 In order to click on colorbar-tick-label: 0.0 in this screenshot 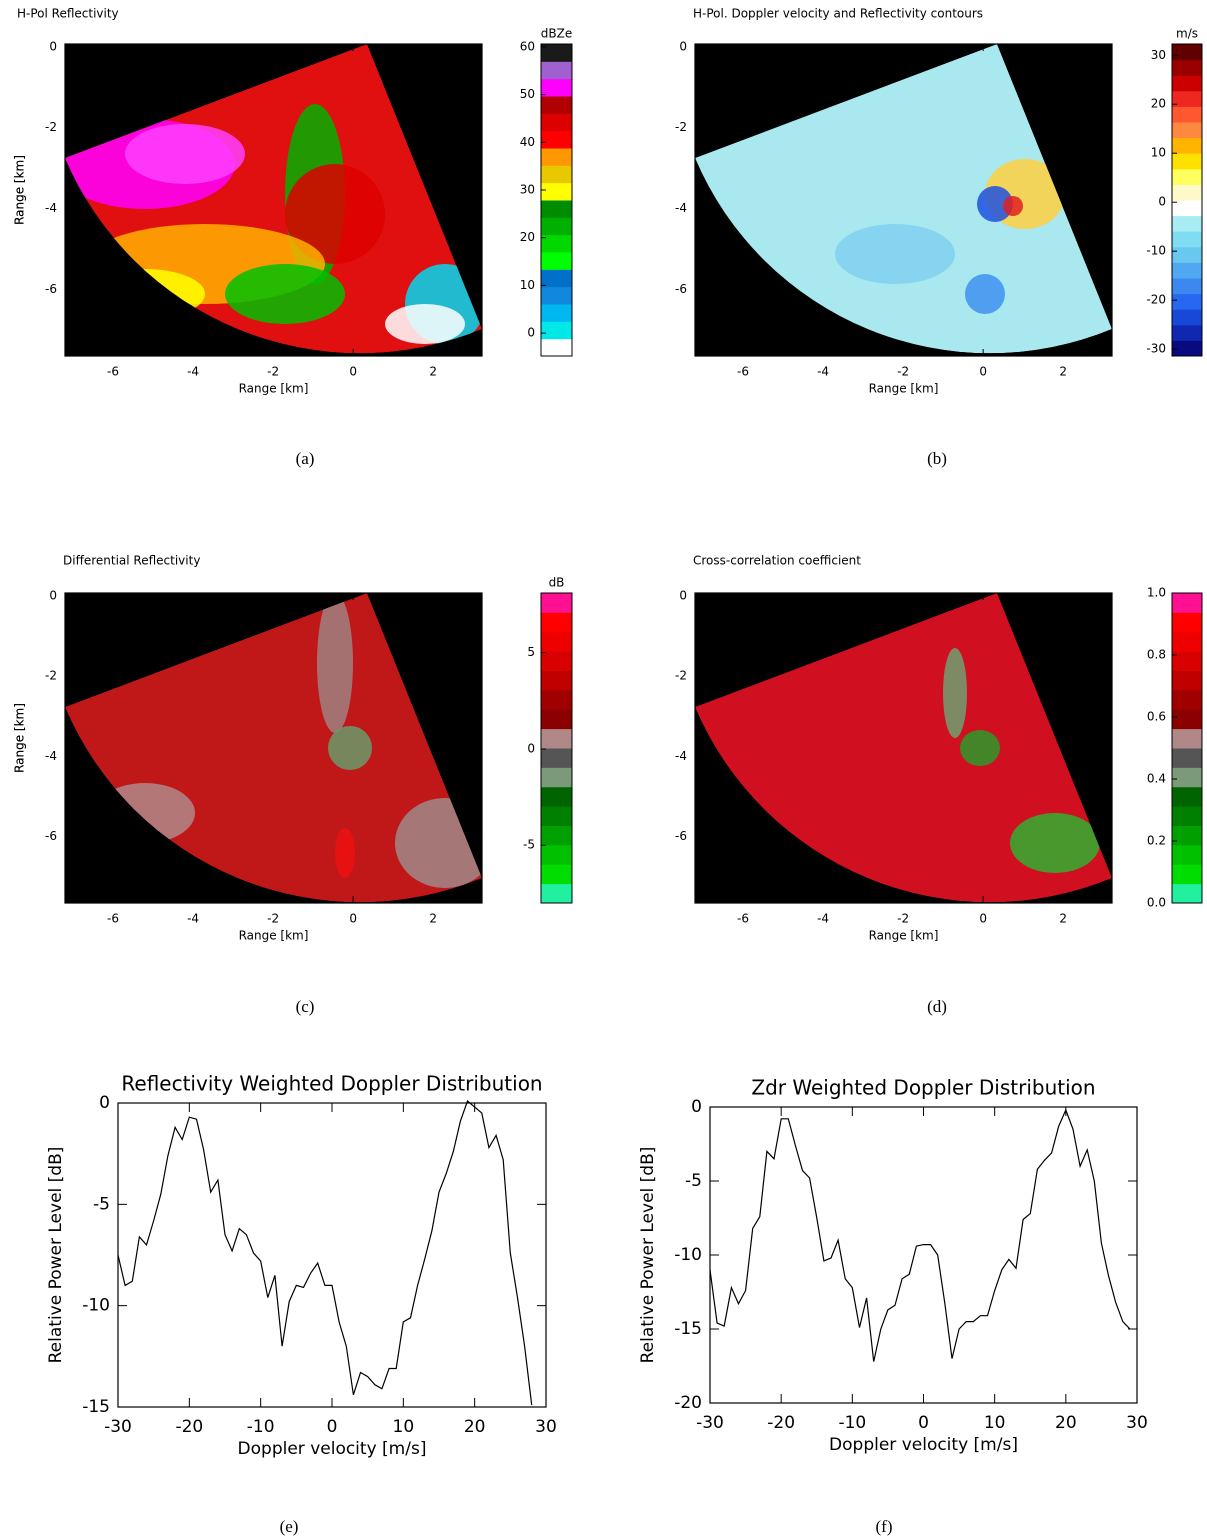, I will do `click(1156, 903)`.